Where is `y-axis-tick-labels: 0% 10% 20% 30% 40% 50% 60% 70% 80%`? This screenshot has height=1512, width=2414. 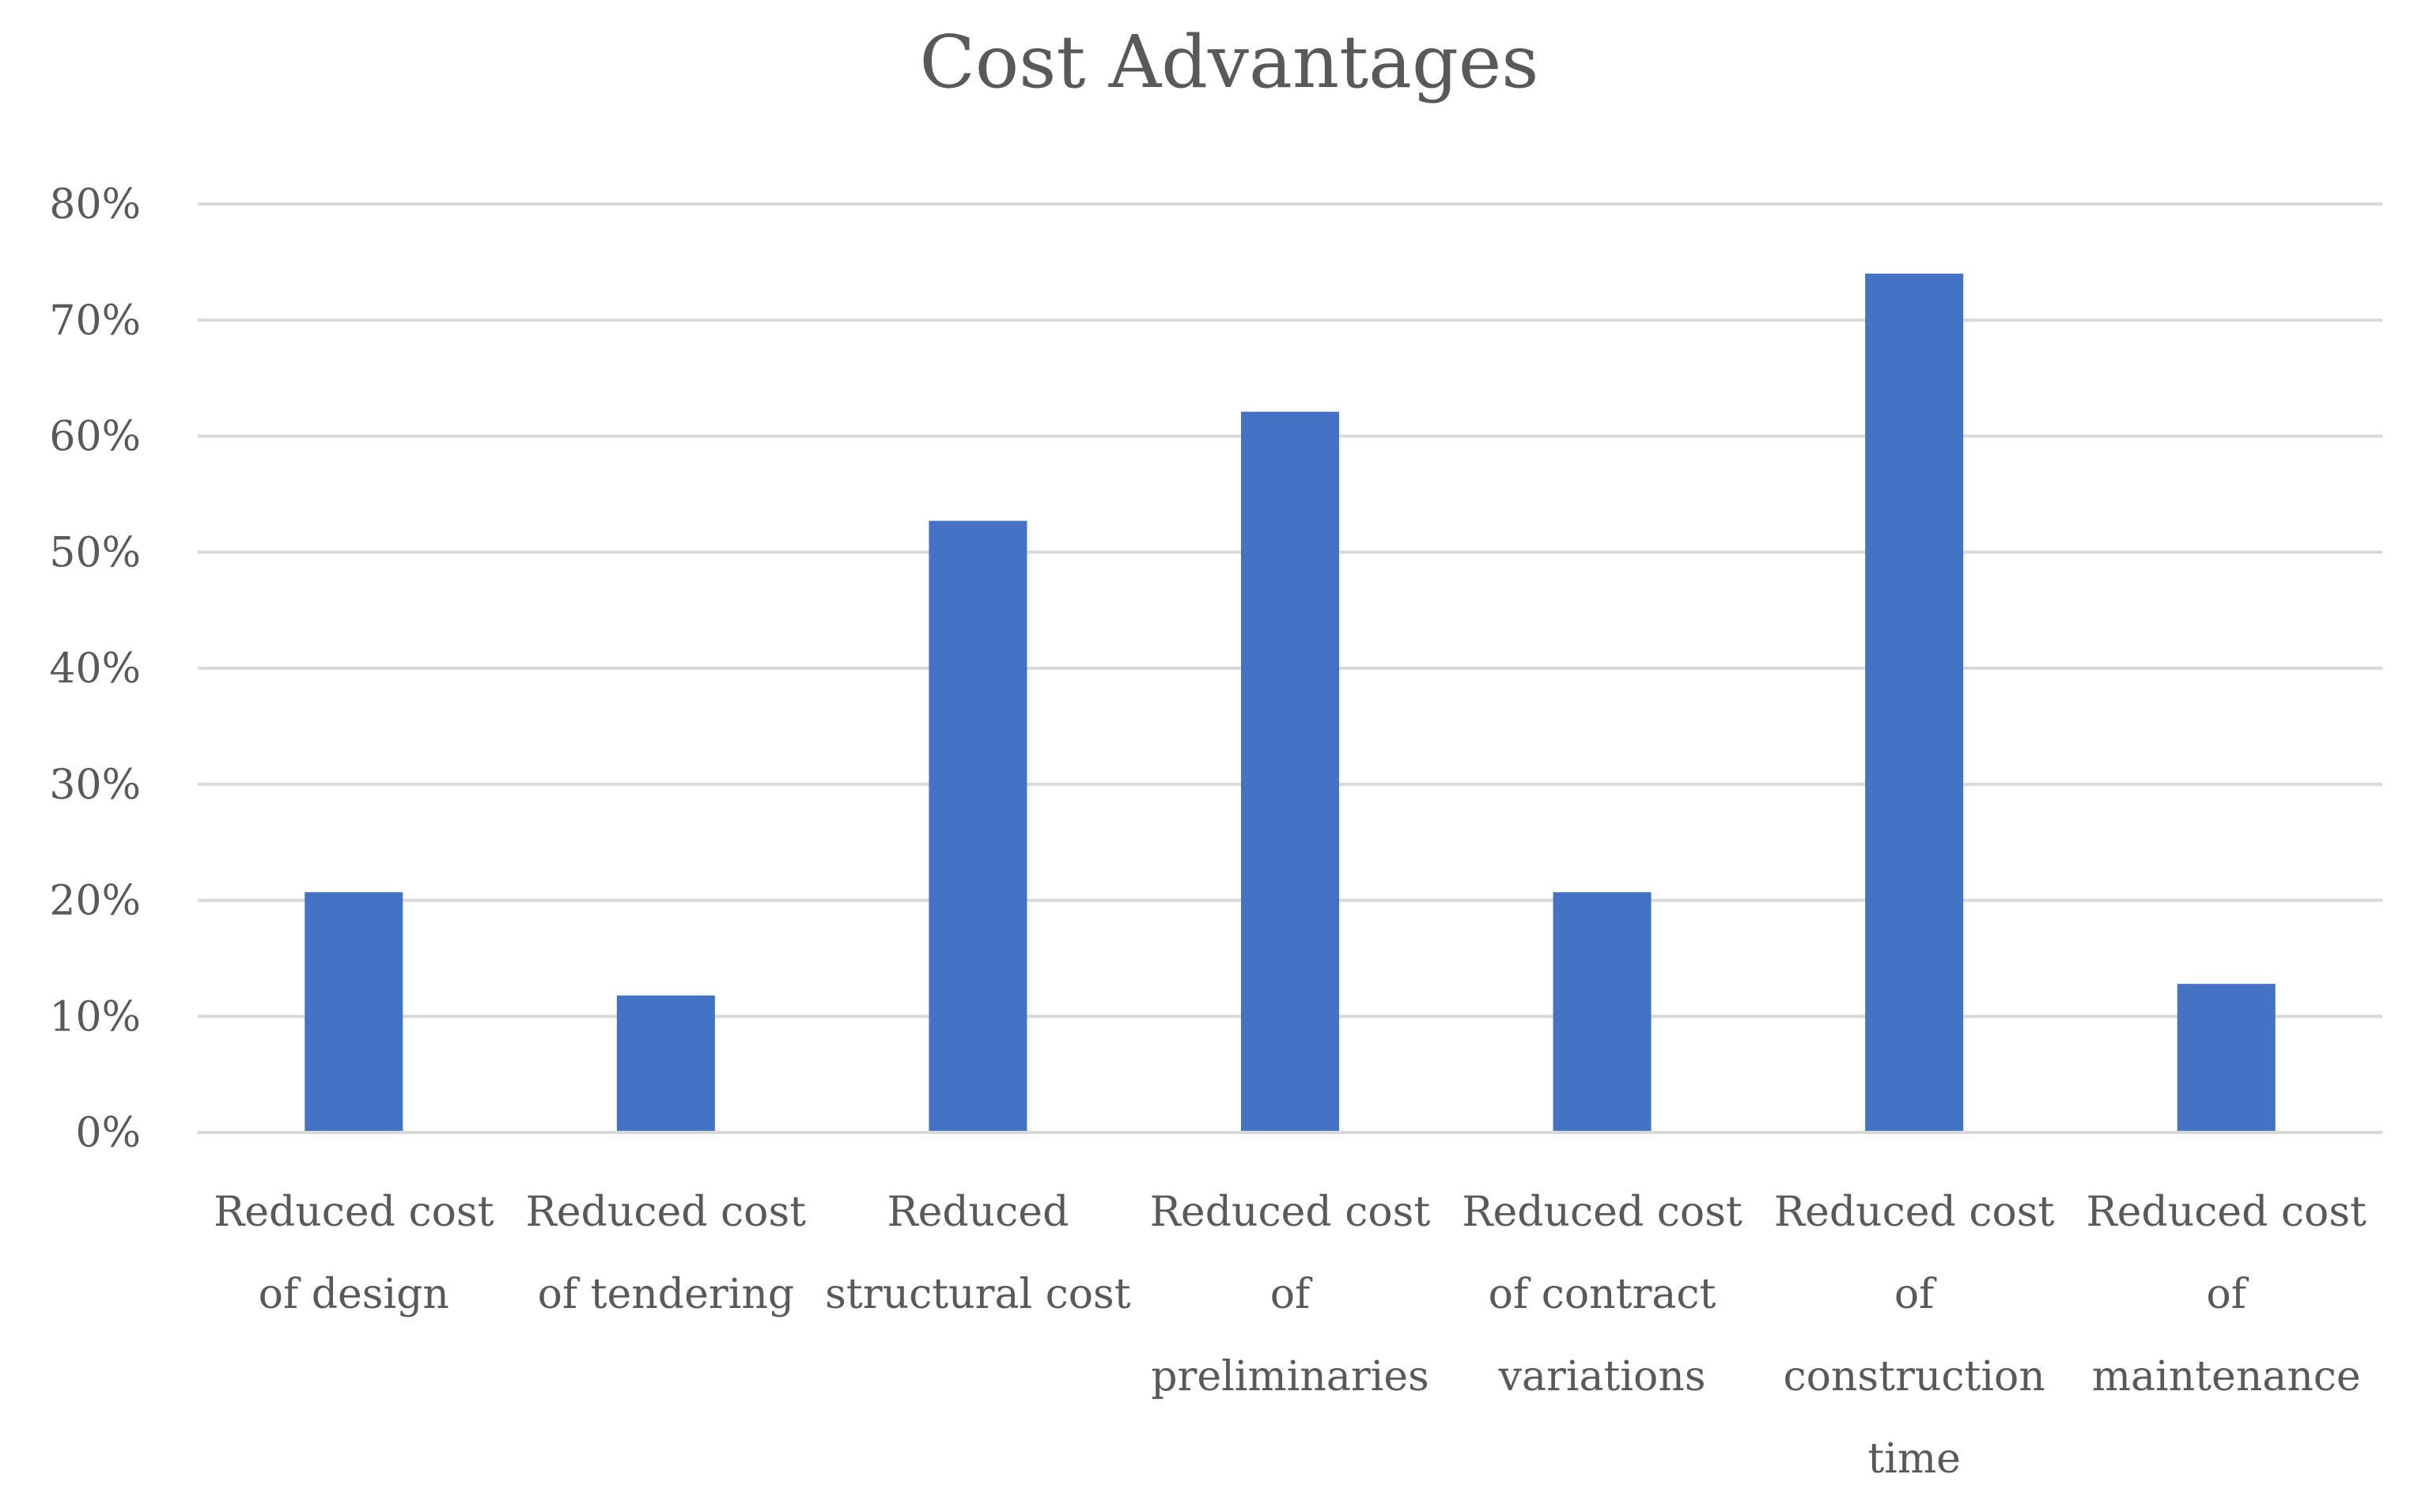 y-axis-tick-labels: 0% 10% 20% 30% 40% 50% 60% 70% 80% is located at coordinates (95, 669).